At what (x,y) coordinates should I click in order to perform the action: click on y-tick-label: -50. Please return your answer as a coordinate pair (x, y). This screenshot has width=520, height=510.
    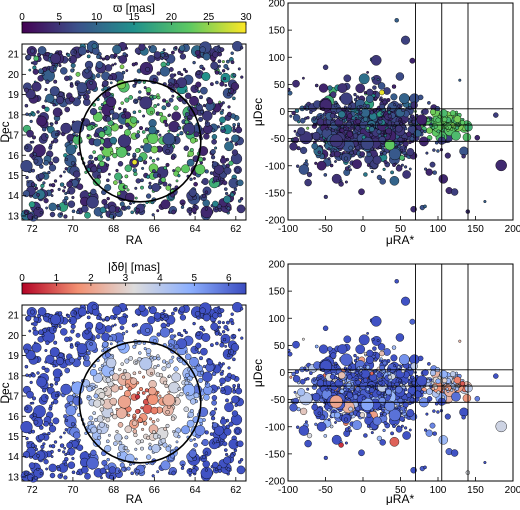
    Looking at the image, I should click on (278, 139).